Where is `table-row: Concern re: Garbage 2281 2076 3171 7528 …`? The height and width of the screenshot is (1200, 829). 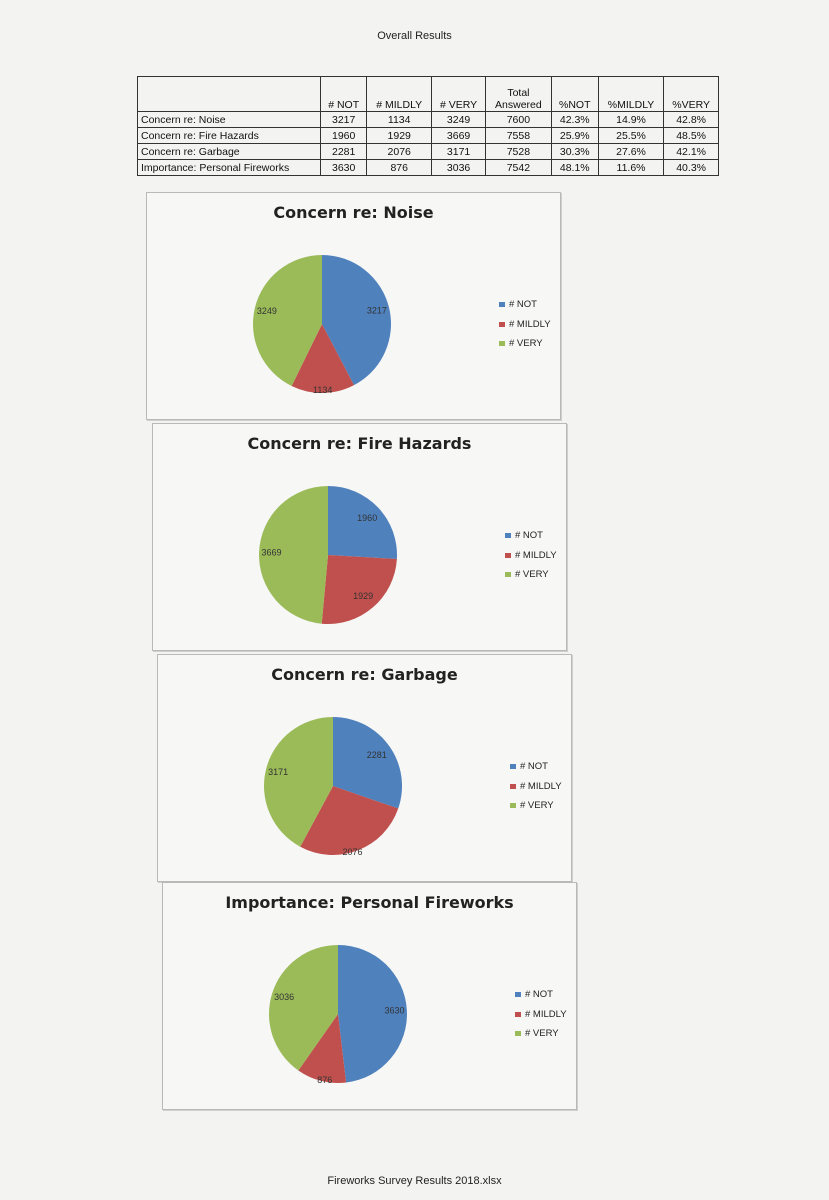 table-row: Concern re: Garbage 2281 2076 3171 7528 … is located at coordinates (428, 151).